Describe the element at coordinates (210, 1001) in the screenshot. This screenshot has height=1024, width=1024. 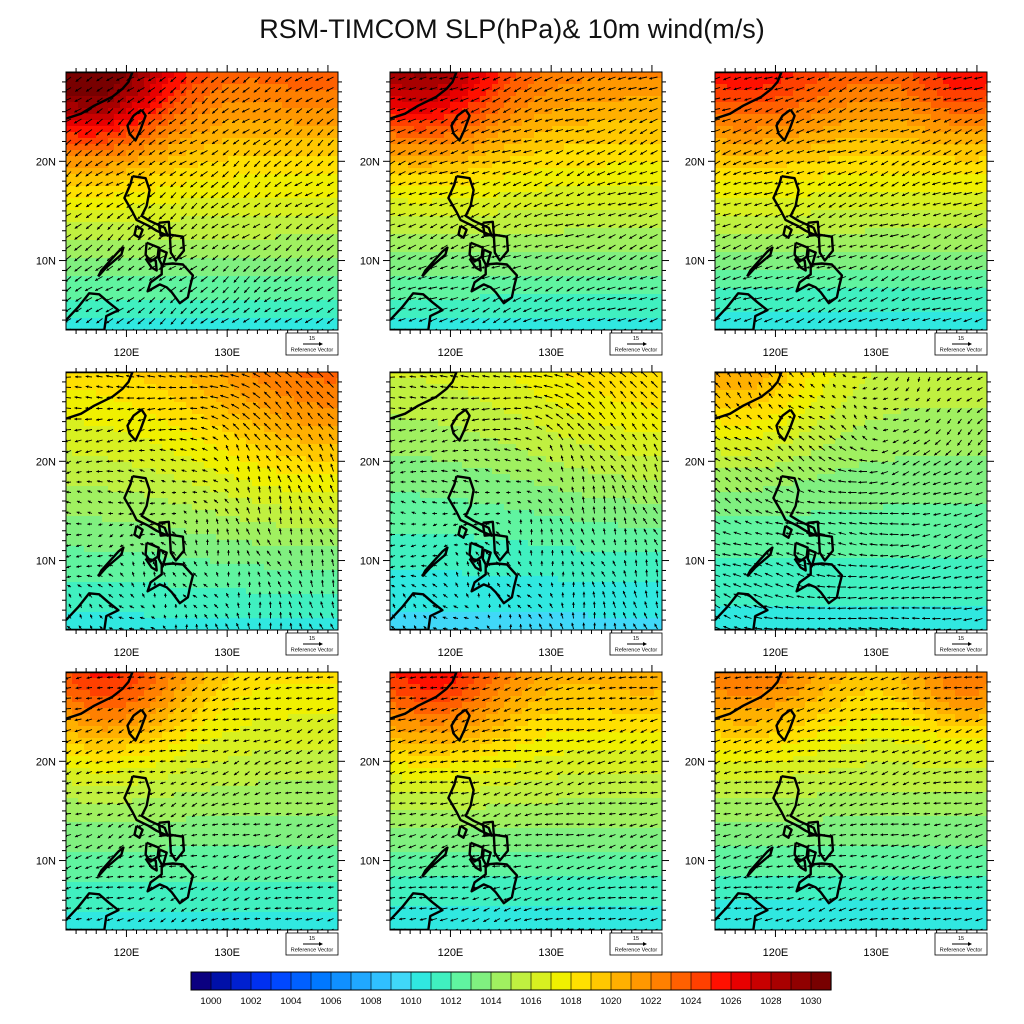
I see `colorbar-label: 1000` at that location.